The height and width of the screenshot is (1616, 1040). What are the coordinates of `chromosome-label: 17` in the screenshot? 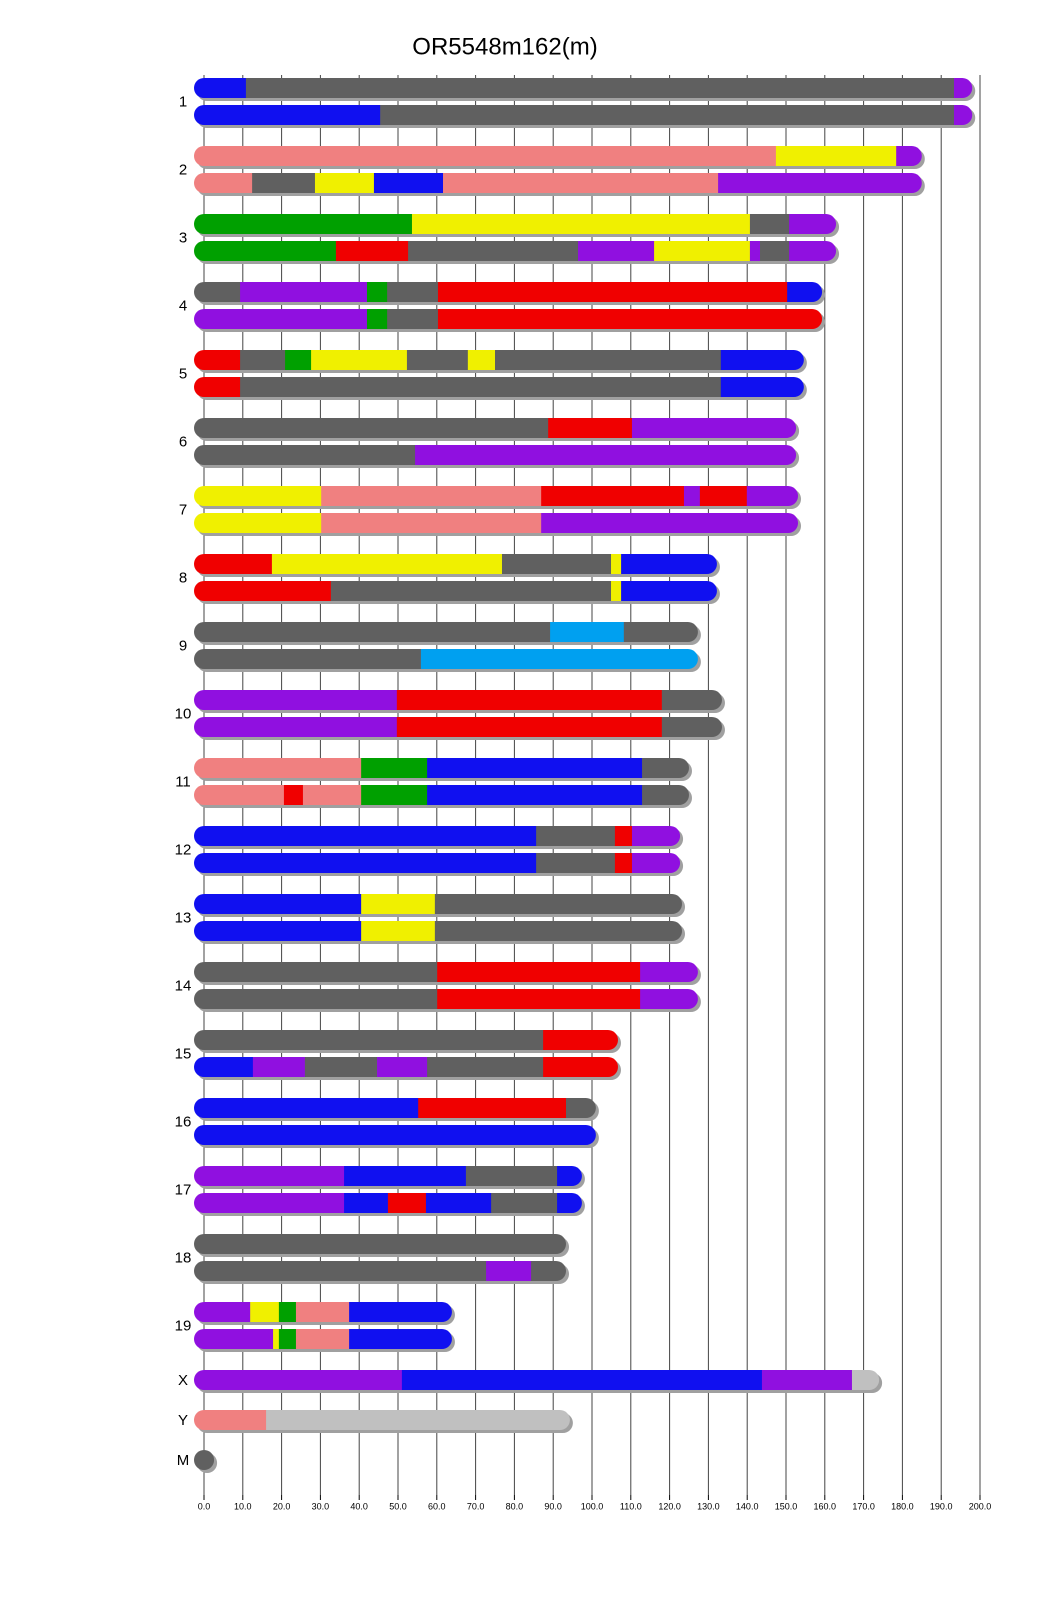 It's located at (183, 1189).